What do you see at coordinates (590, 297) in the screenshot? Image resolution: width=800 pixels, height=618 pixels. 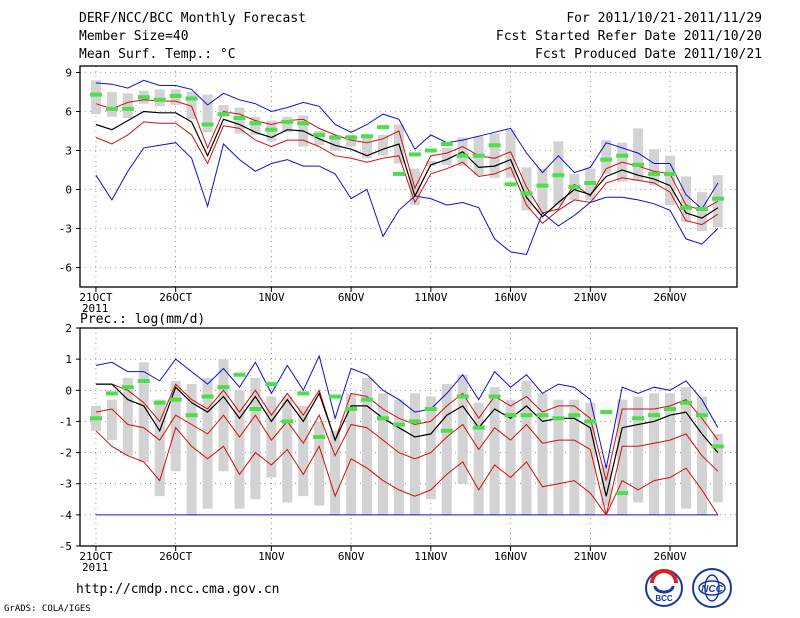 I see `x-tick-label: 21NOV` at bounding box center [590, 297].